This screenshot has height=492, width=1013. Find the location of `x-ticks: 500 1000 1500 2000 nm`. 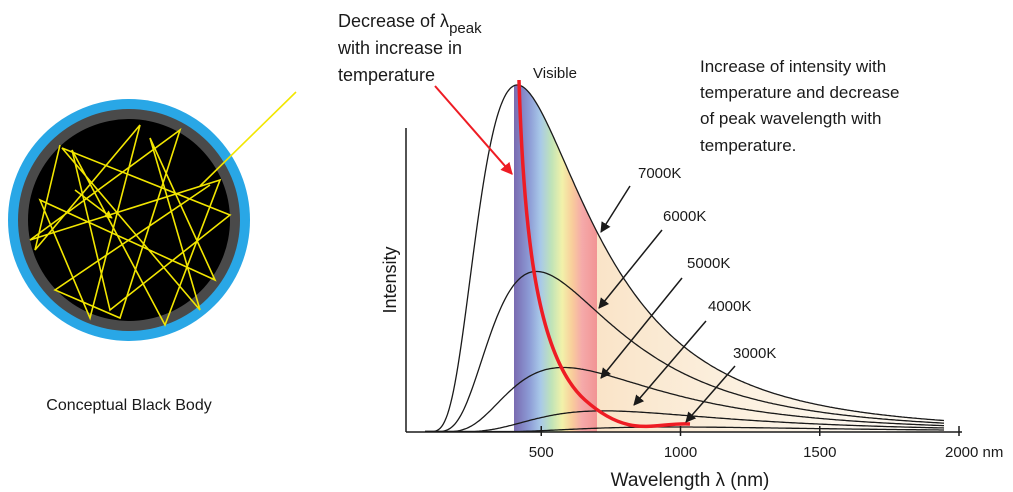

x-ticks: 500 1000 1500 2000 nm is located at coordinates (766, 443).